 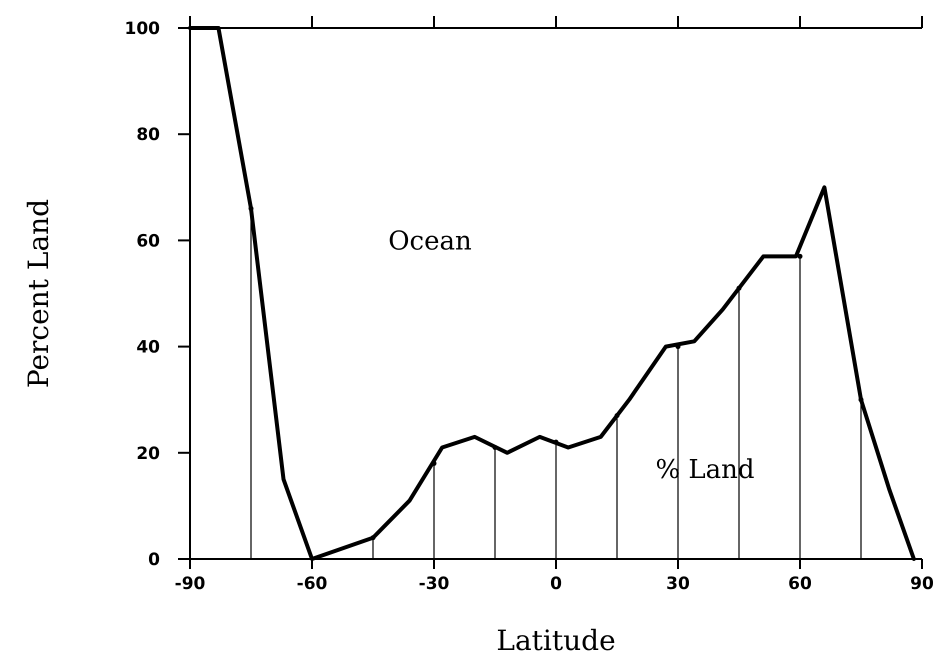 I want to click on y-tick-label: 100, so click(x=142, y=28).